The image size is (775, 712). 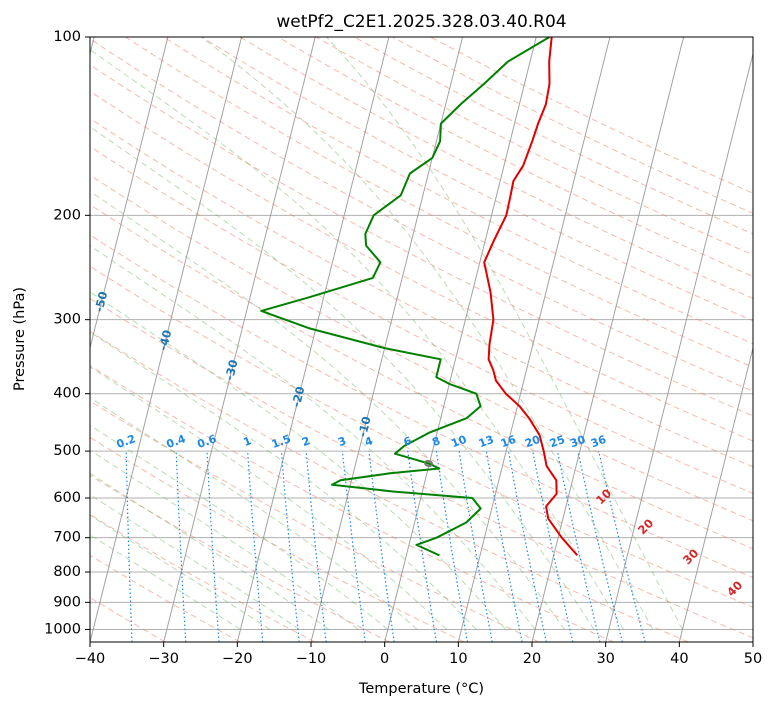 What do you see at coordinates (67, 572) in the screenshot?
I see `y-tick-label: 800` at bounding box center [67, 572].